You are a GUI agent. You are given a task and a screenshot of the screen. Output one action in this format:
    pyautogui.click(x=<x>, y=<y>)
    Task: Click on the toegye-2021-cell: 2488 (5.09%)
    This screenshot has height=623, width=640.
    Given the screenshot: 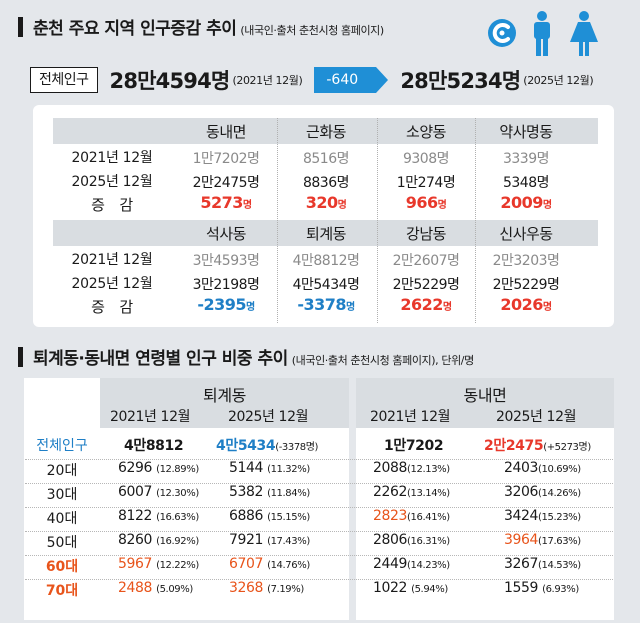 What is the action you would take?
    pyautogui.click(x=155, y=588)
    